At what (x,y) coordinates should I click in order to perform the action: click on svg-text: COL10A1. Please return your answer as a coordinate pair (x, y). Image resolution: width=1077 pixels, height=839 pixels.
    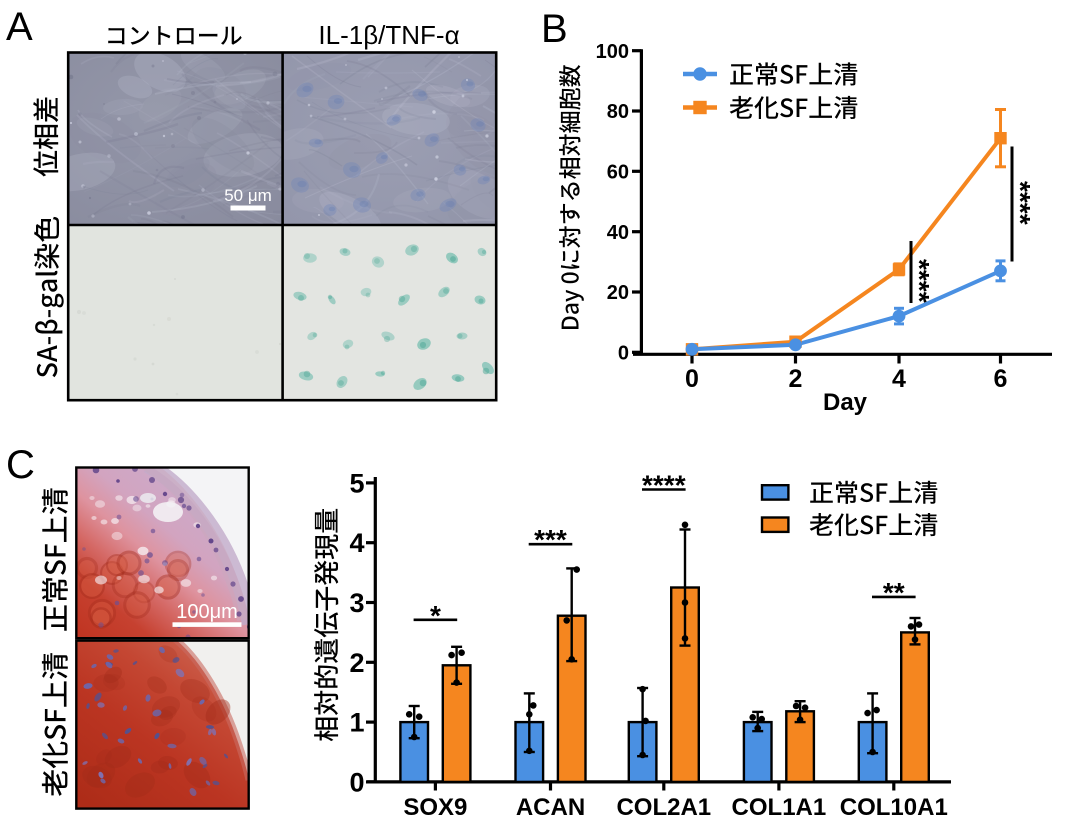
    Looking at the image, I should click on (894, 807).